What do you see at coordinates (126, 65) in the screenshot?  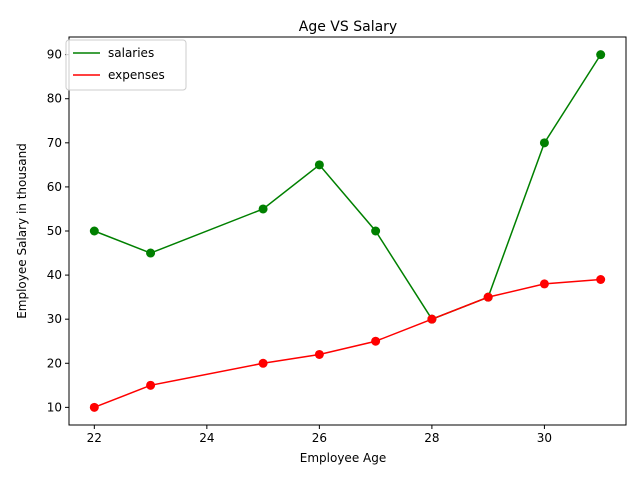 I see `legend: salaries expenses` at bounding box center [126, 65].